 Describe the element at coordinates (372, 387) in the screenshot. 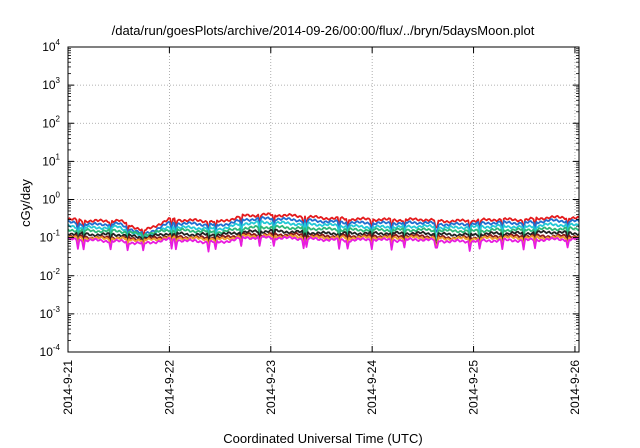

I see `x-tick-label: 2014-9-24` at that location.